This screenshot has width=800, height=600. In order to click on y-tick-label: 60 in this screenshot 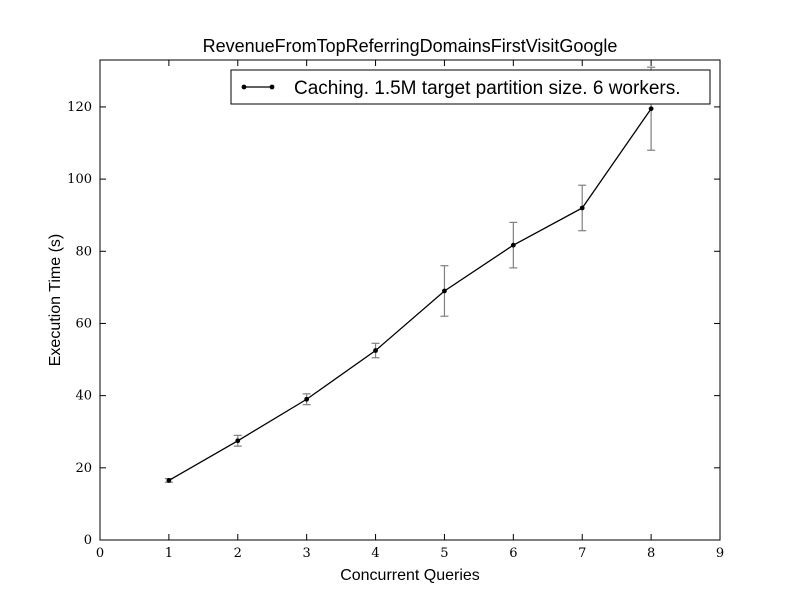, I will do `click(83, 323)`.